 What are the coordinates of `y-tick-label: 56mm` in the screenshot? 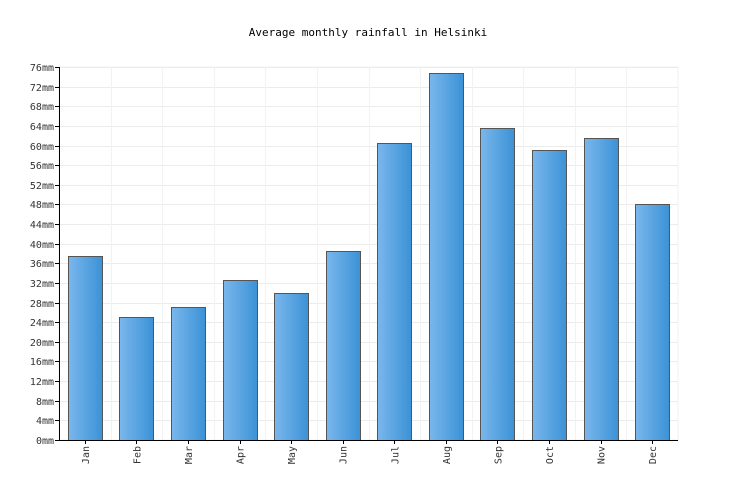 It's located at (42, 166).